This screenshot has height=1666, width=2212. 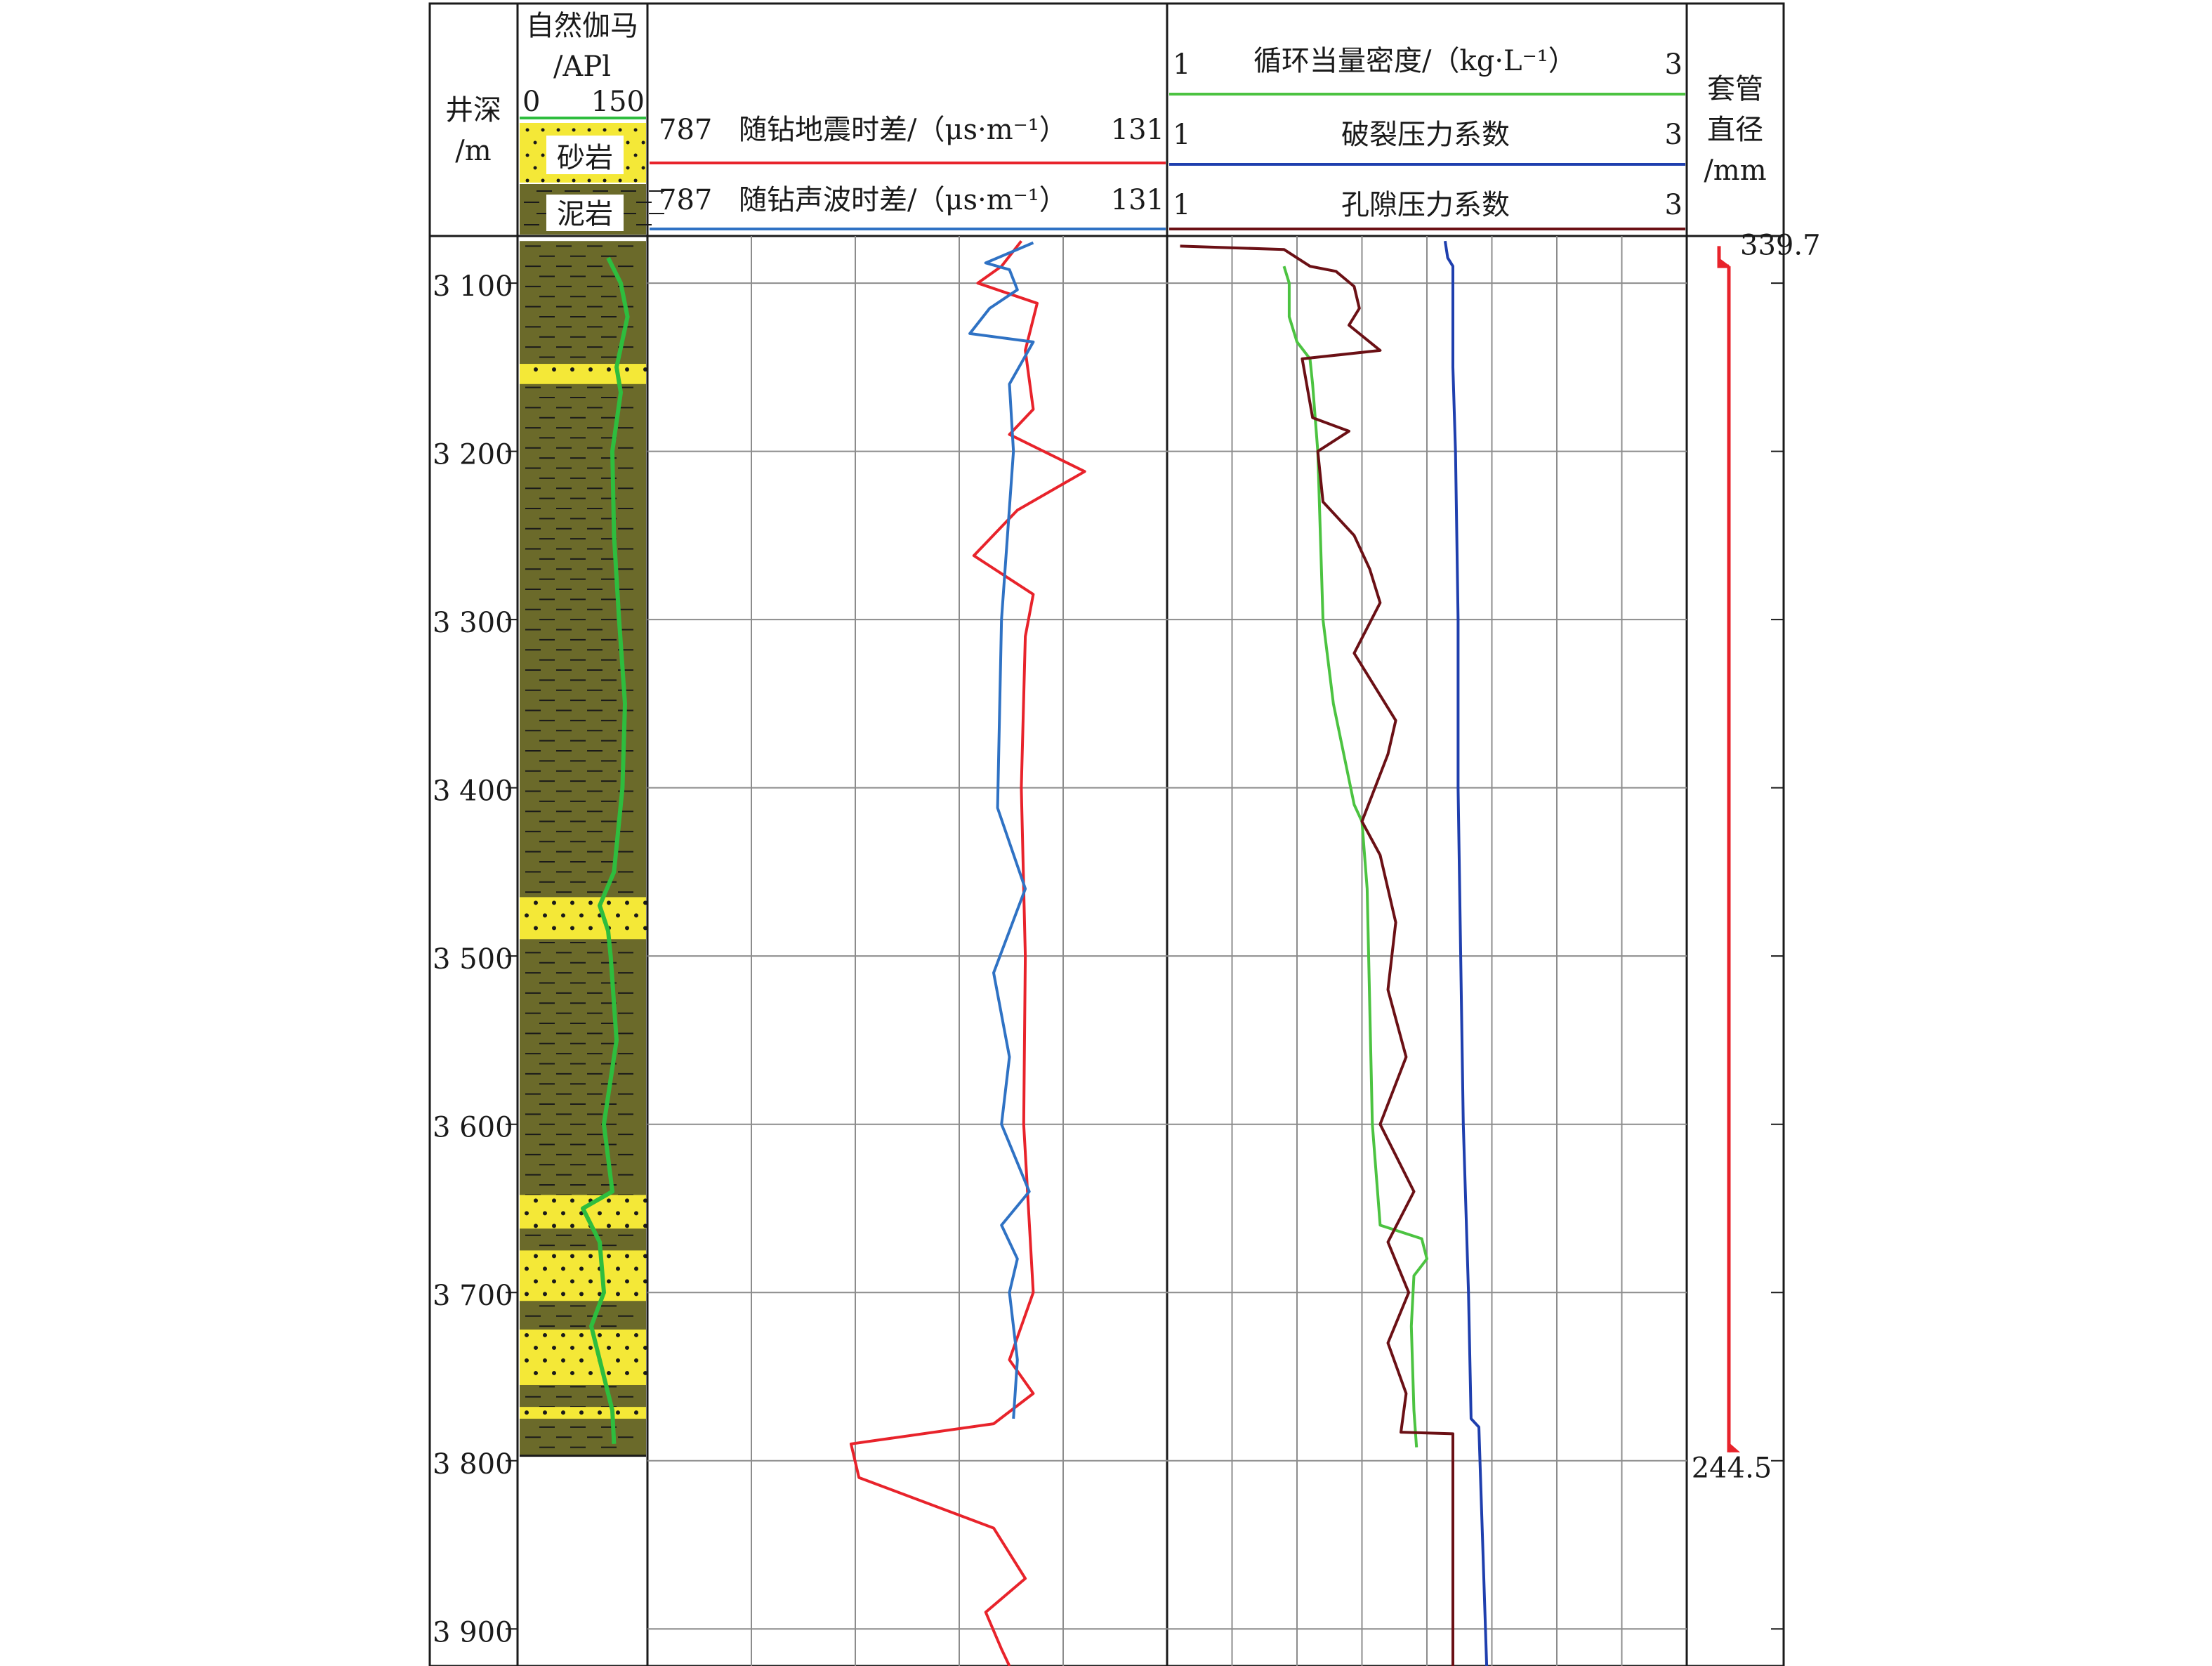 What do you see at coordinates (1355, 856) in the screenshot?
I see `ecd-curve` at bounding box center [1355, 856].